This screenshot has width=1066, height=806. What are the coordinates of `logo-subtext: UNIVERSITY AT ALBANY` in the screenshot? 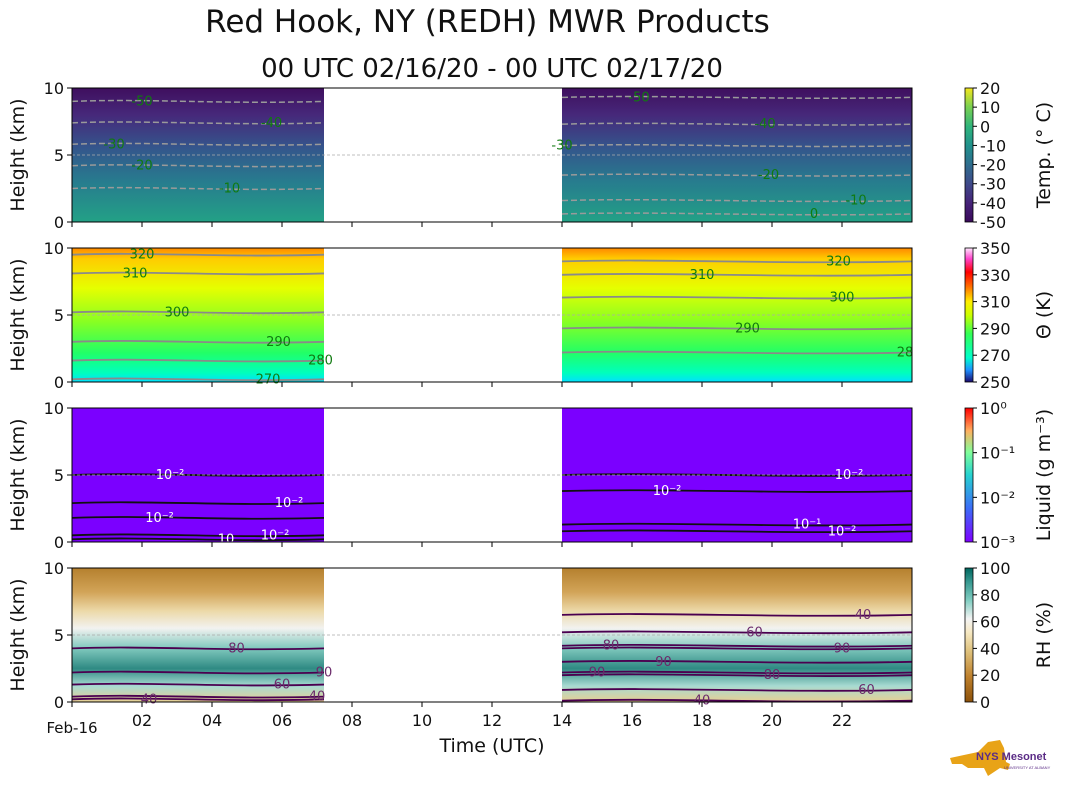 It's located at (1027, 767).